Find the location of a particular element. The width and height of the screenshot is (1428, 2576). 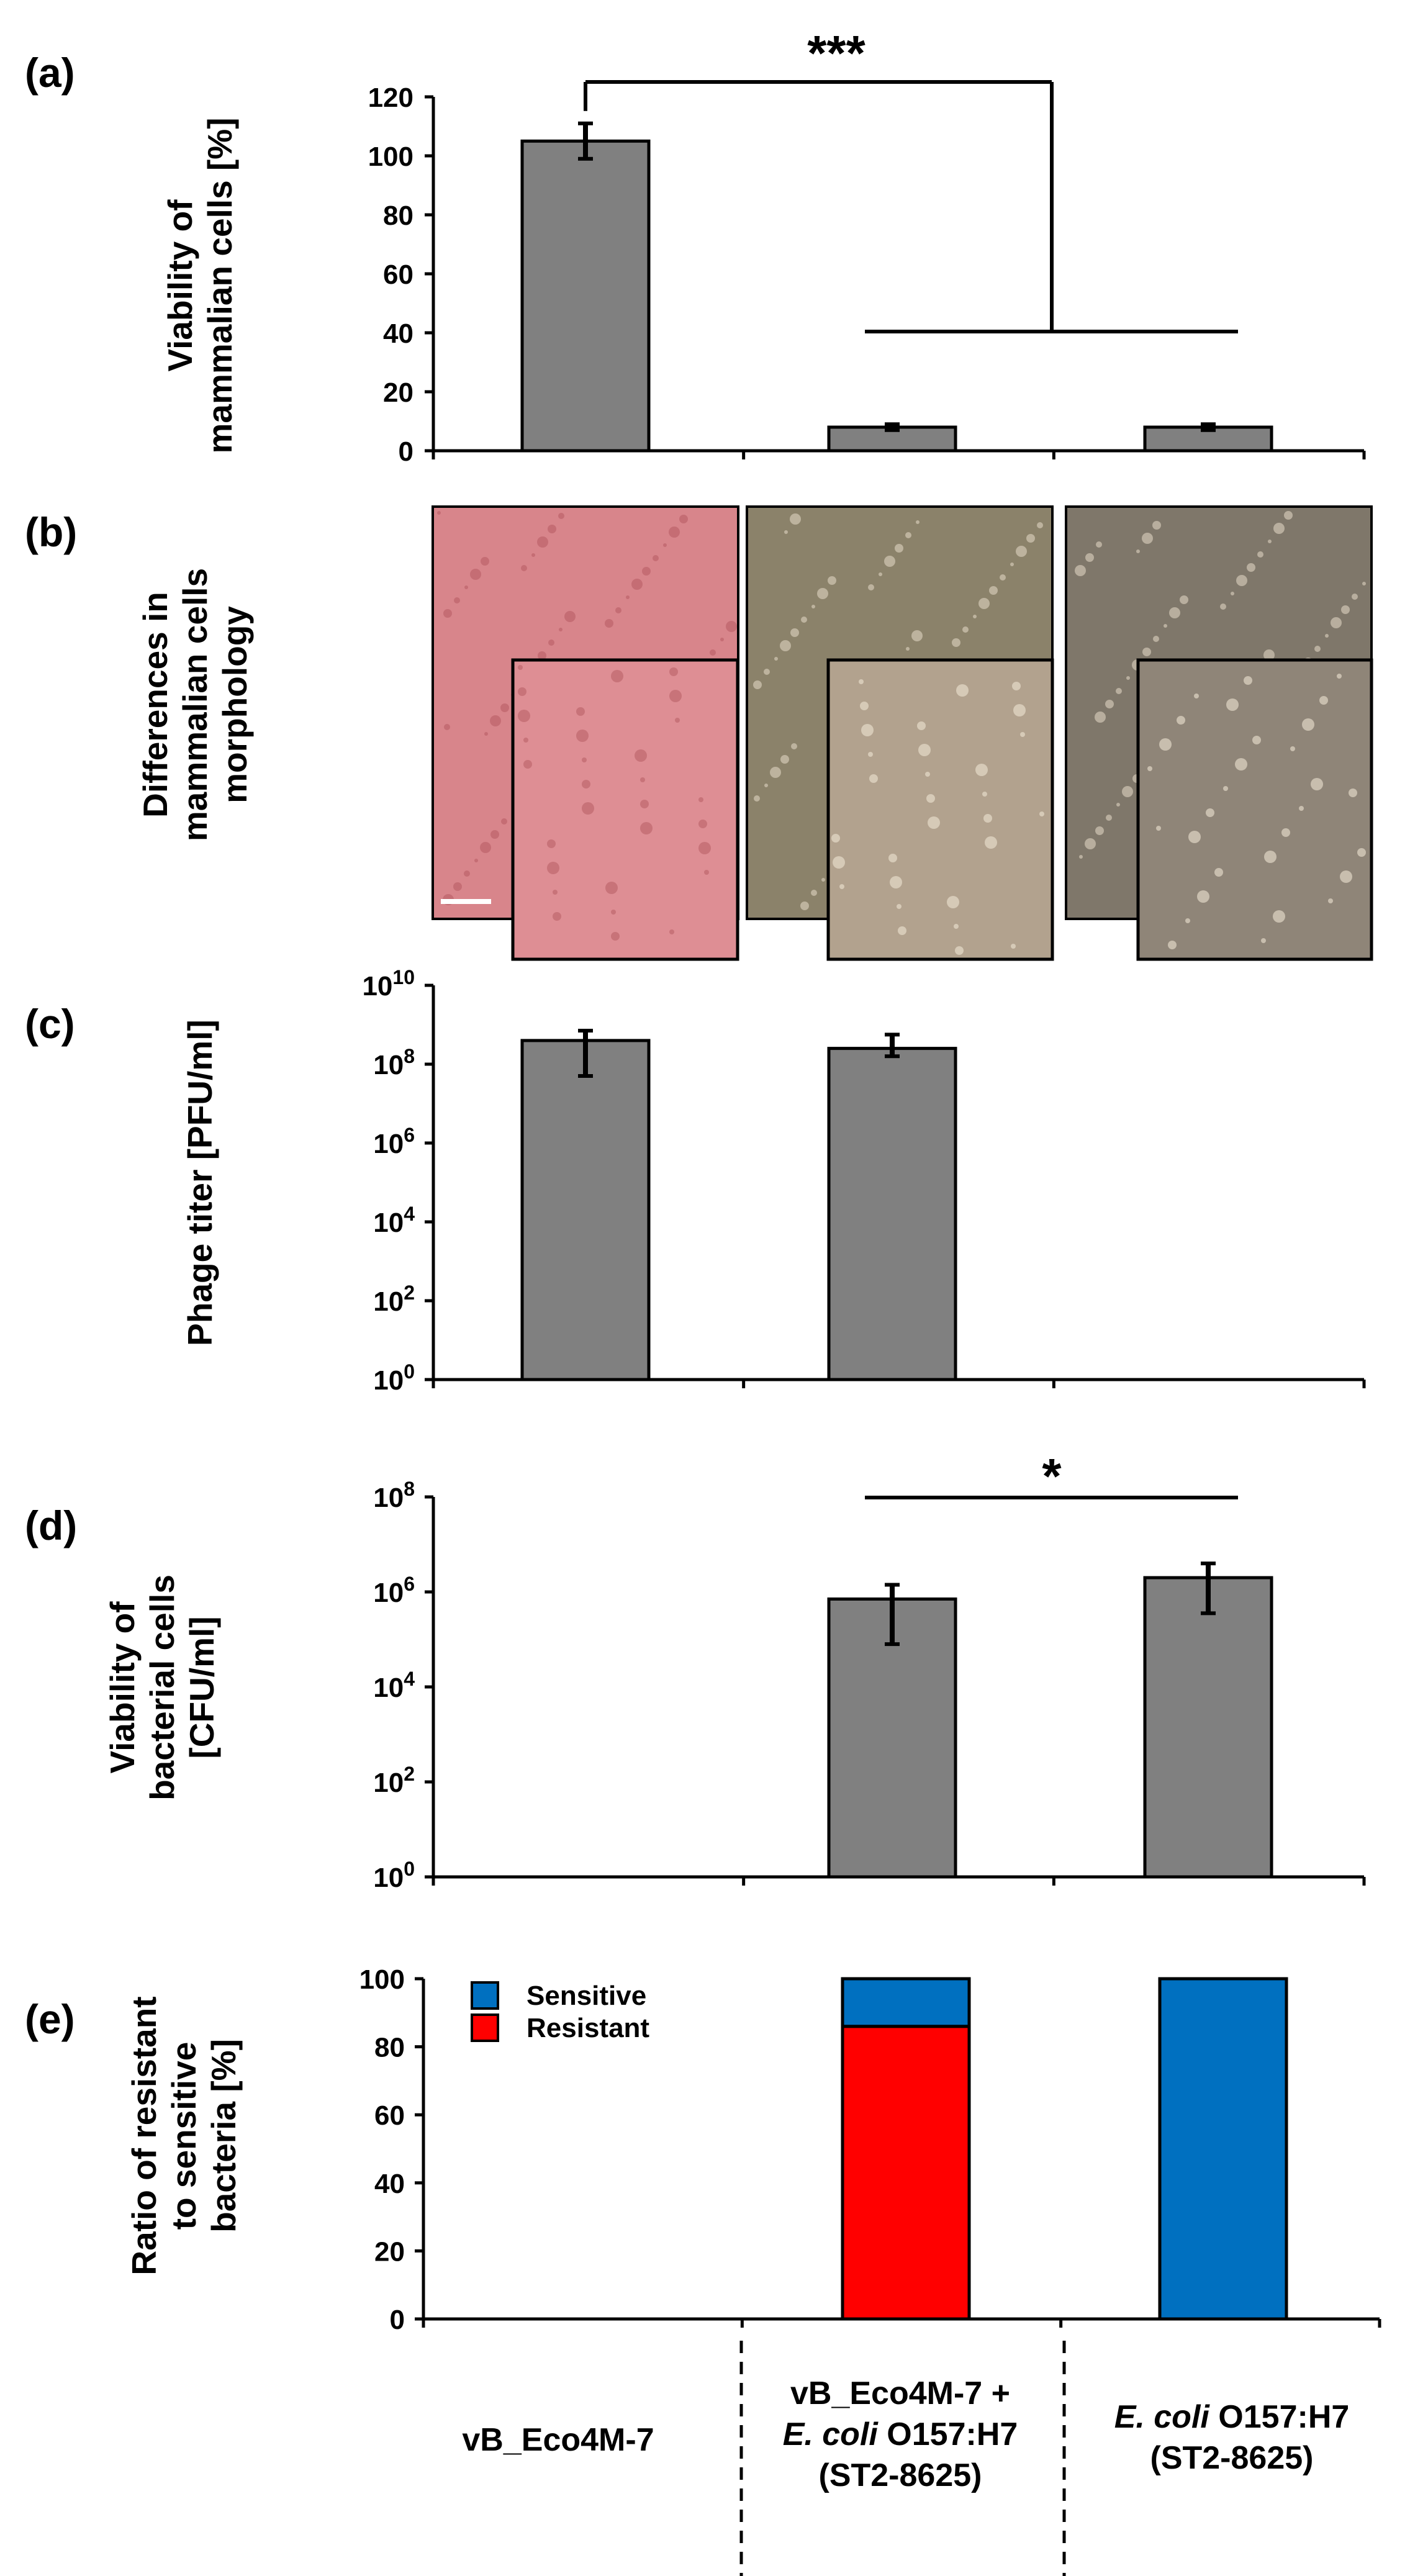

y-tick-label-c: 10¹⁰ is located at coordinates (389, 983).